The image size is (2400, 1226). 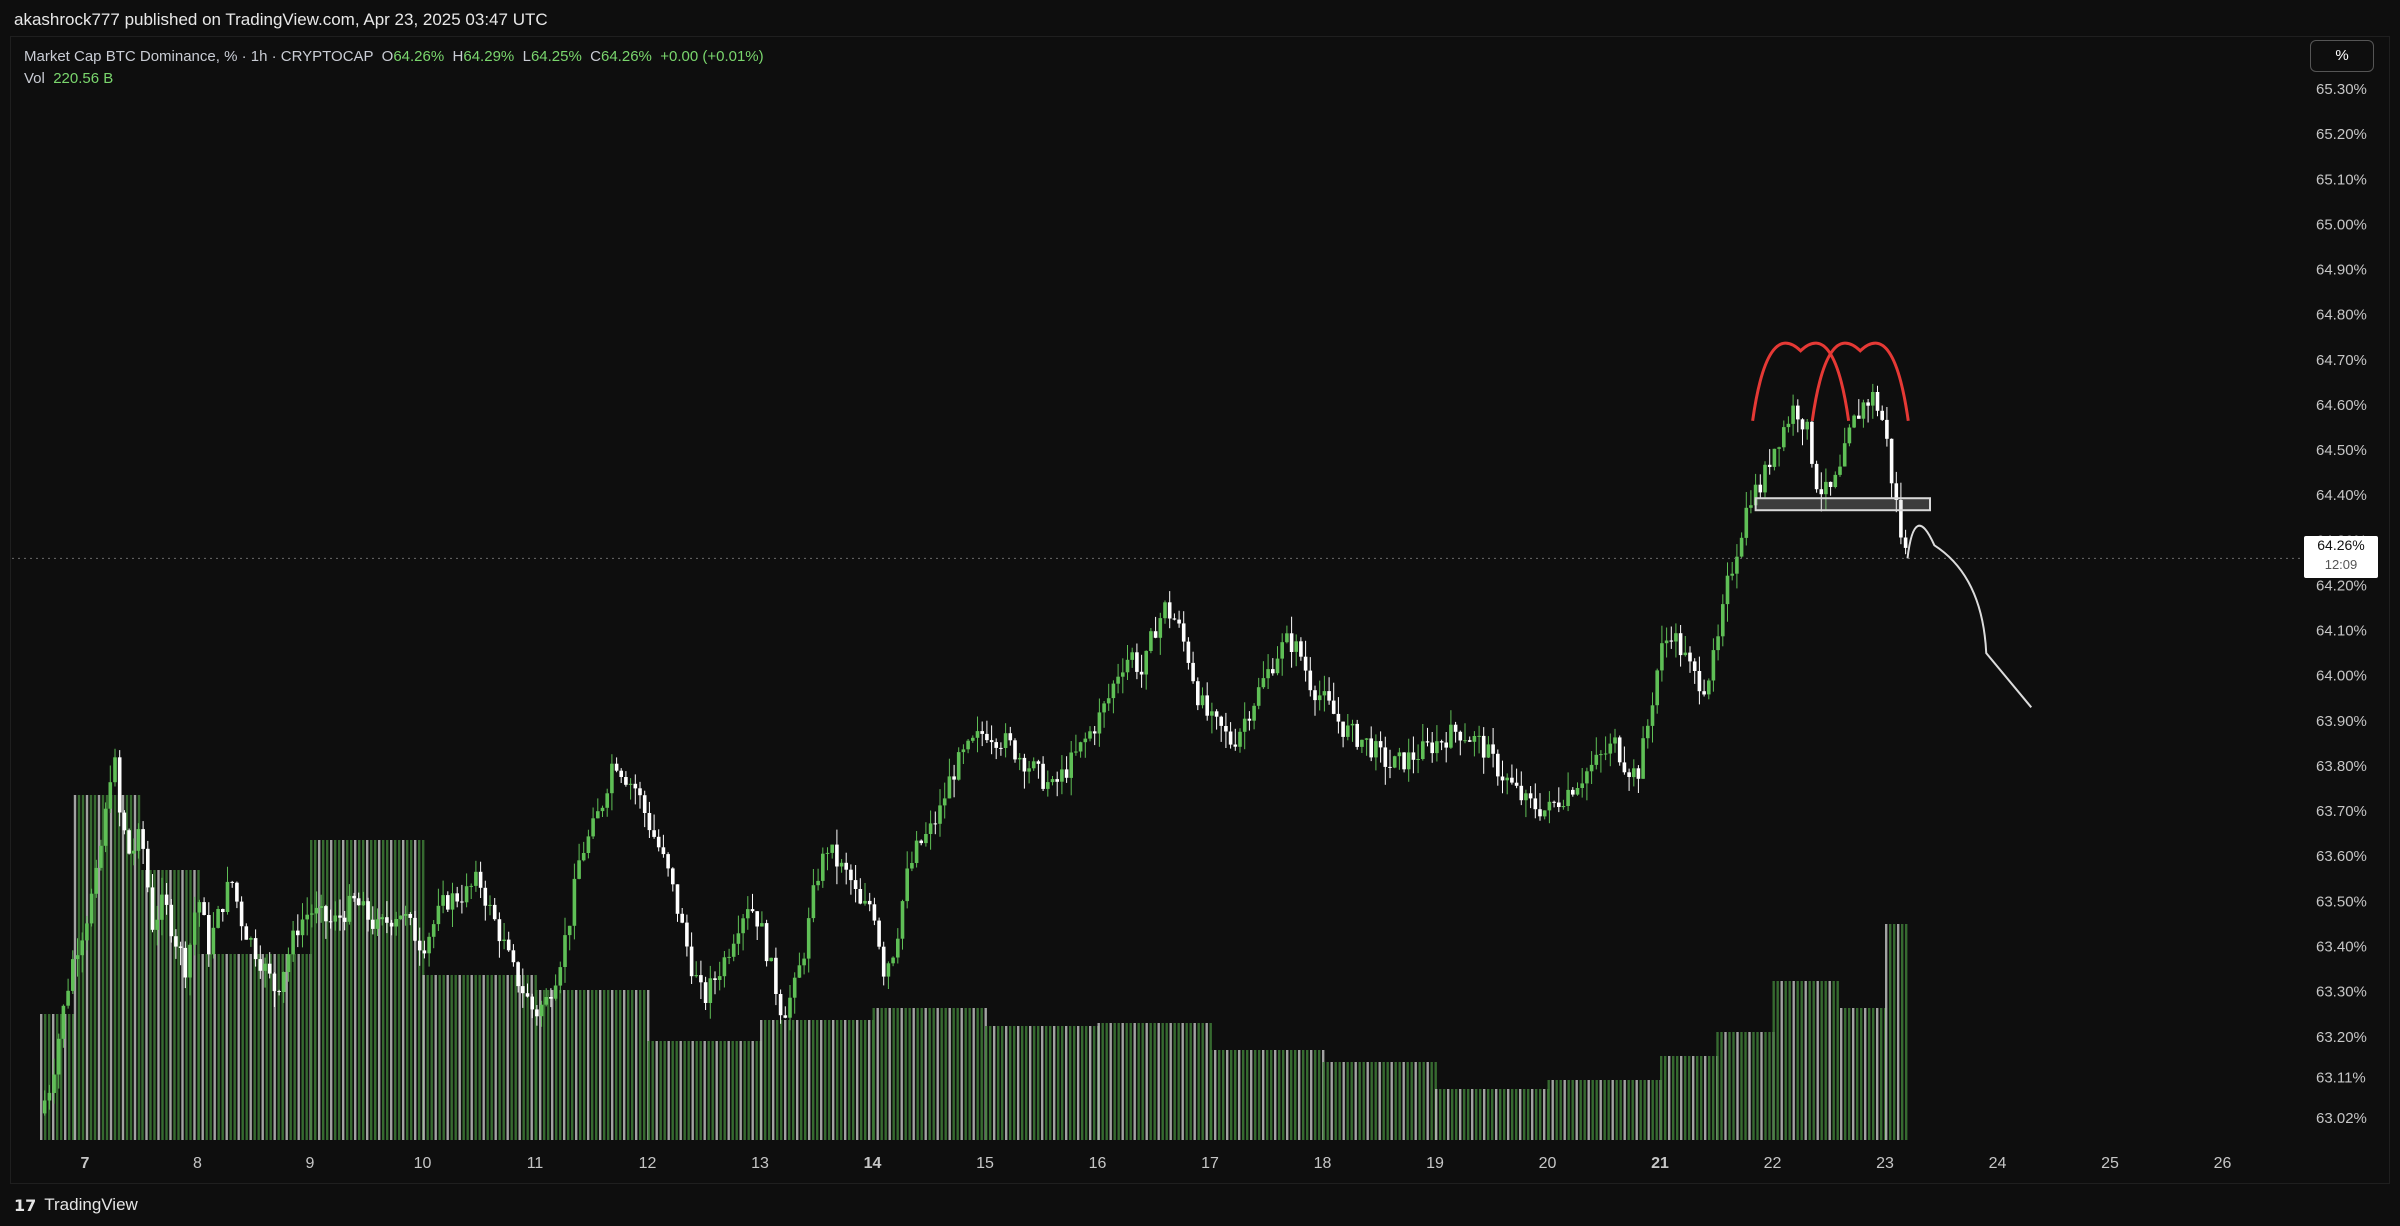 I want to click on y-tick-label: 65.00%, so click(x=2341, y=224).